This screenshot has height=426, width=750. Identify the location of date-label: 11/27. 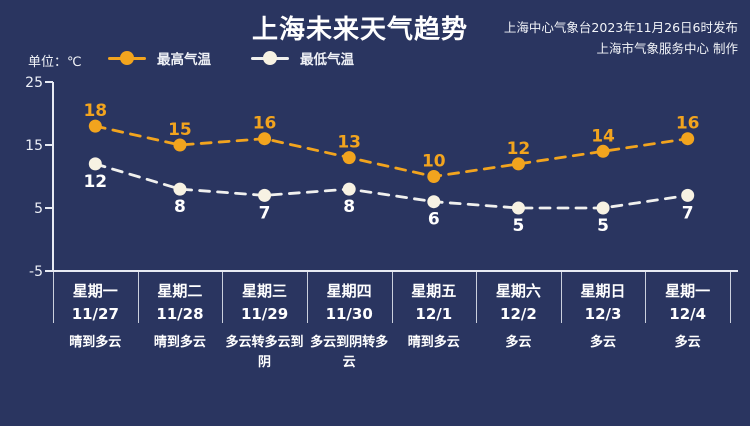
(95, 314).